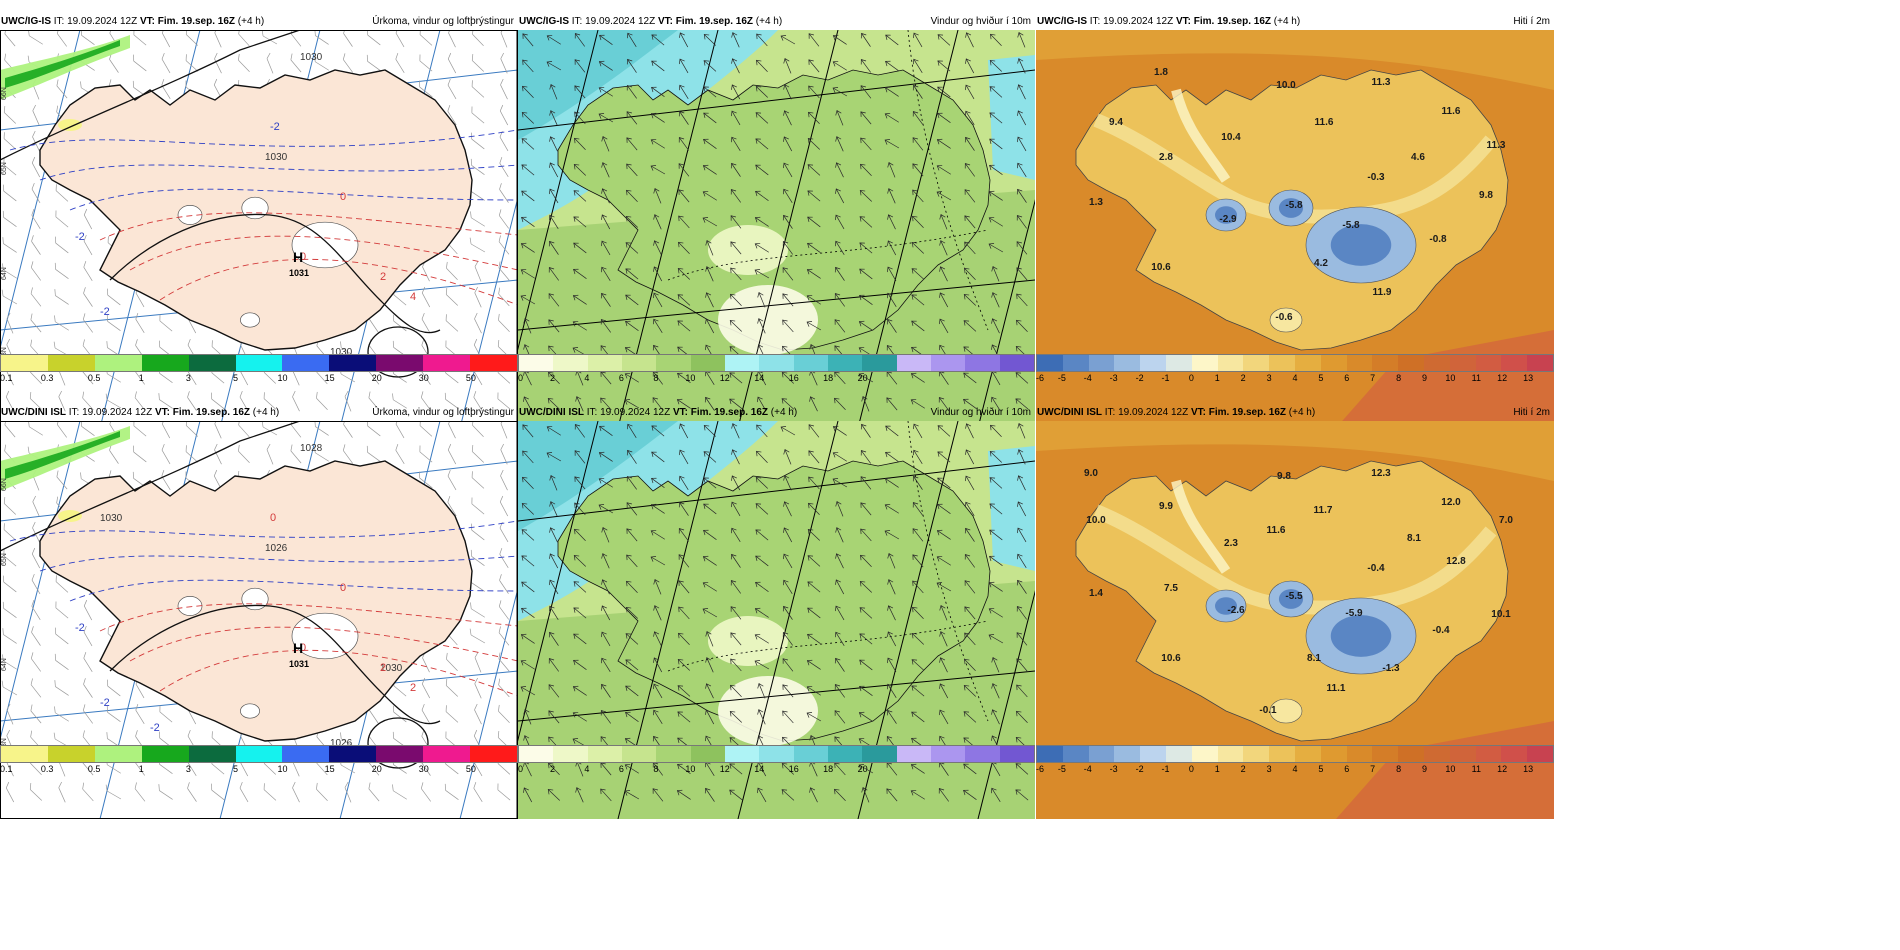 This screenshot has width=1900, height=950. What do you see at coordinates (4, 664) in the screenshot?
I see `latitude-label: 64N` at bounding box center [4, 664].